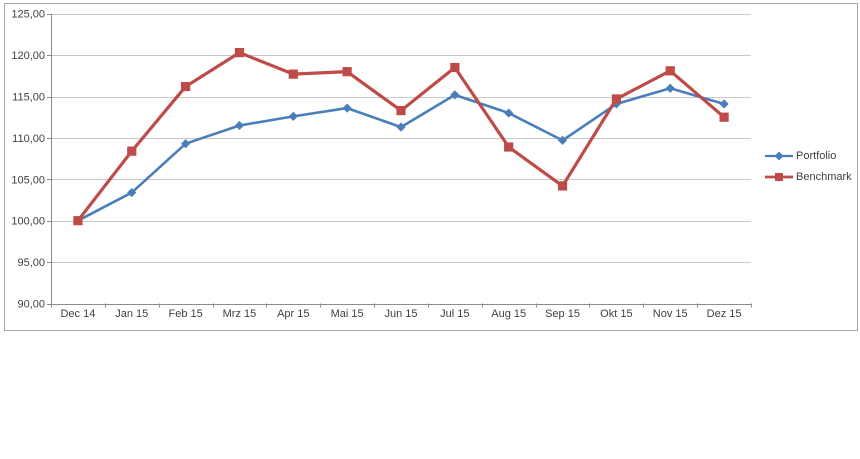 The height and width of the screenshot is (459, 860). Describe the element at coordinates (28, 139) in the screenshot. I see `svg-text: 110,00` at that location.